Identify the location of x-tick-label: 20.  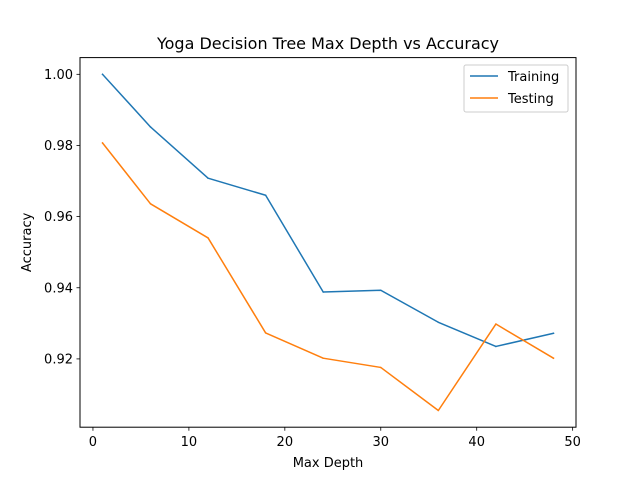
(285, 442).